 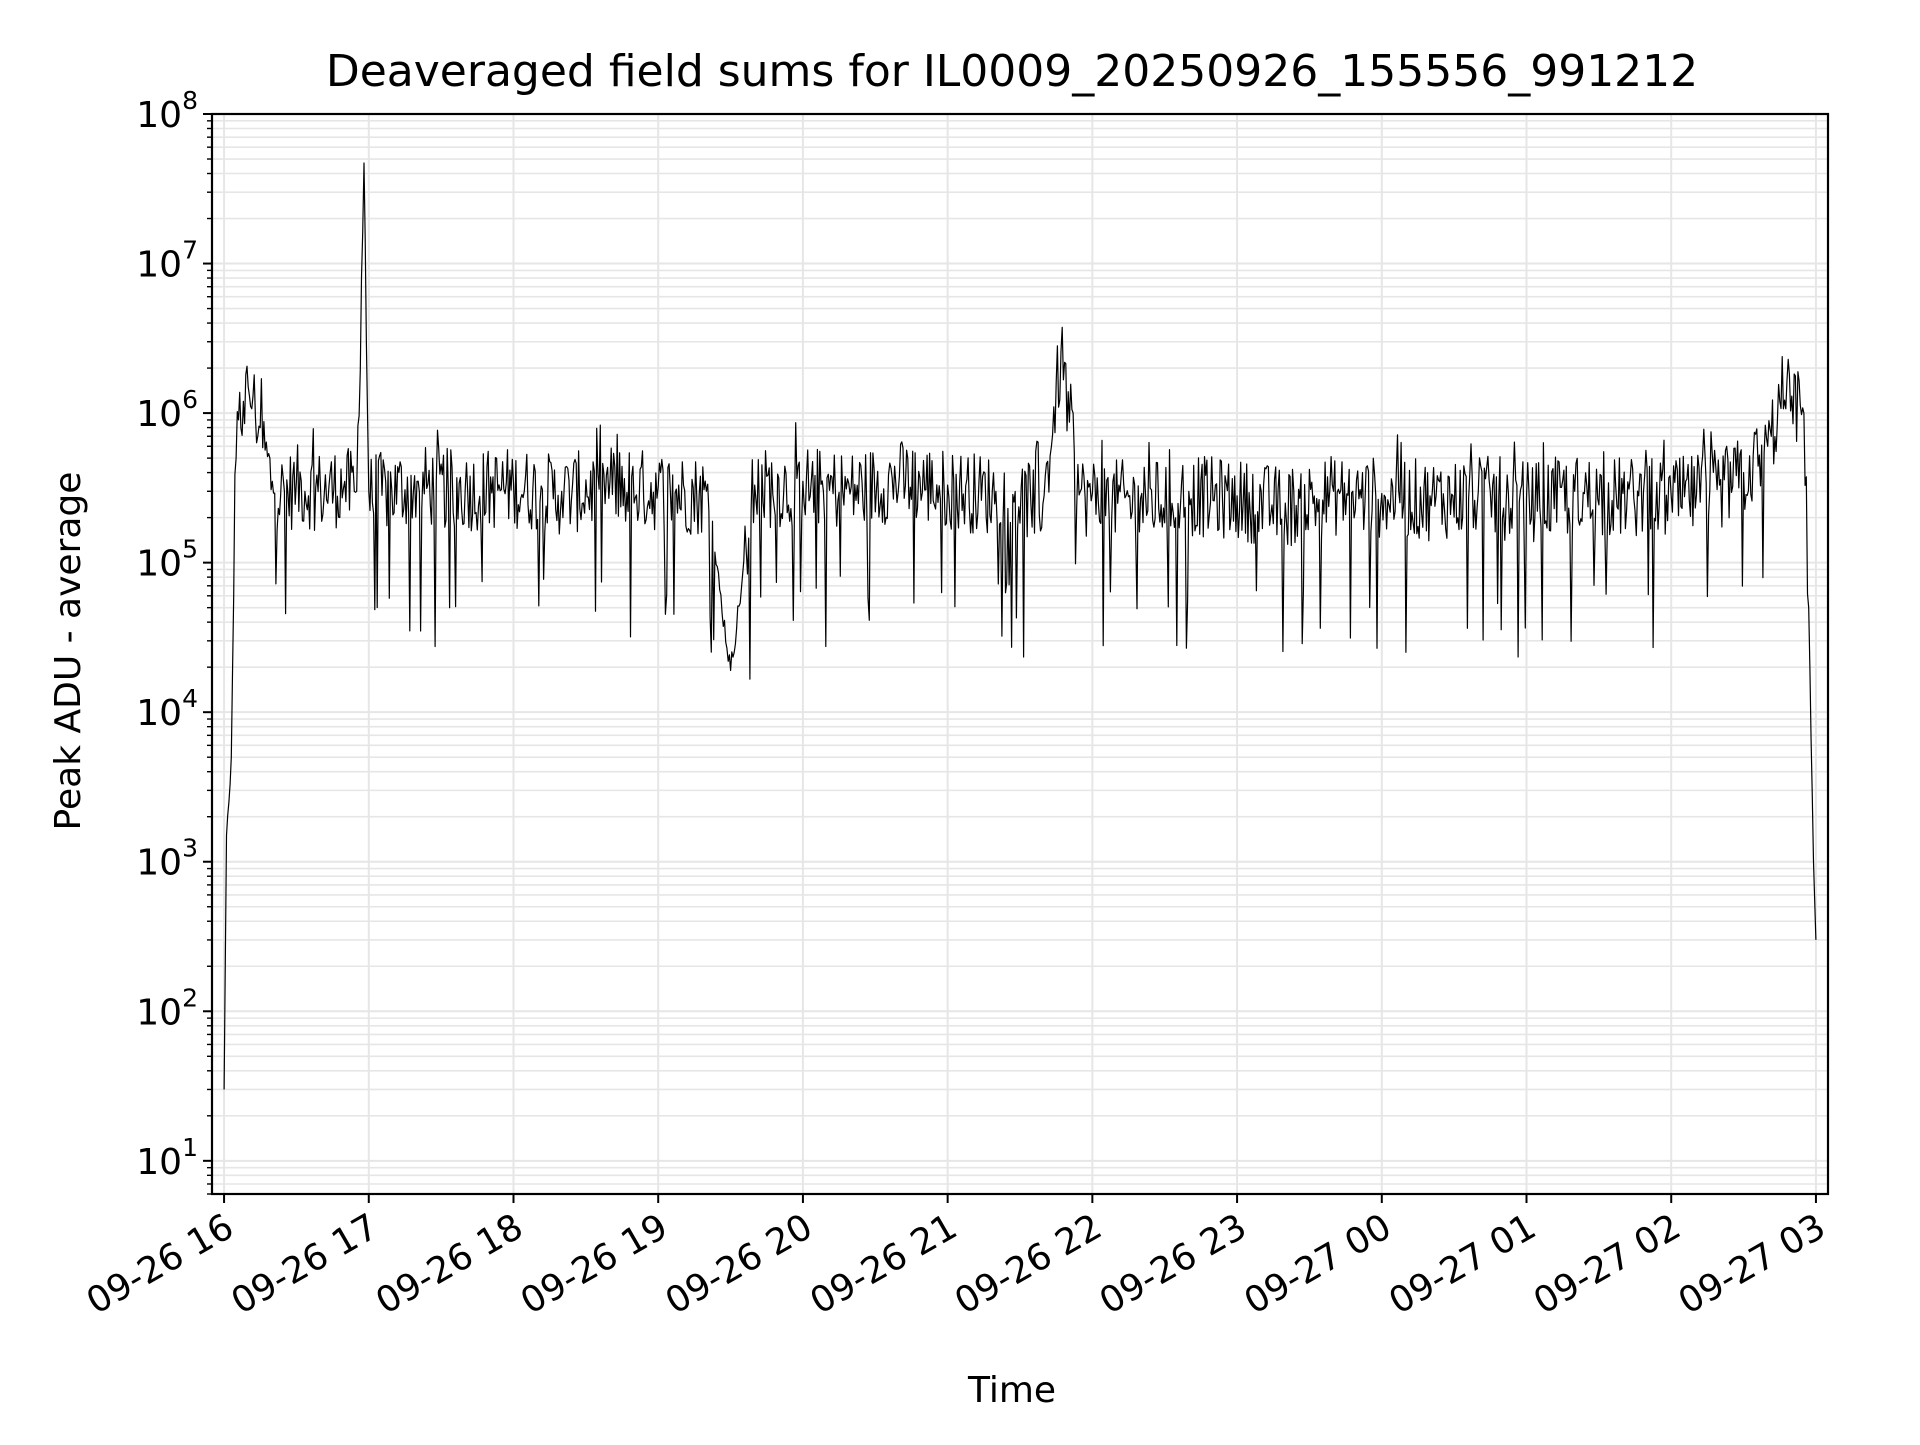 What do you see at coordinates (167, 410) in the screenshot?
I see `y-tick-label: 10⁶` at bounding box center [167, 410].